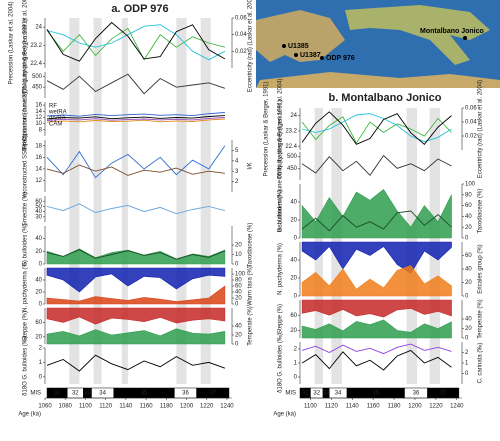  Describe the element at coordinates (384, 98) in the screenshot. I see `panel-title: b. Montalbano Jonico` at that location.